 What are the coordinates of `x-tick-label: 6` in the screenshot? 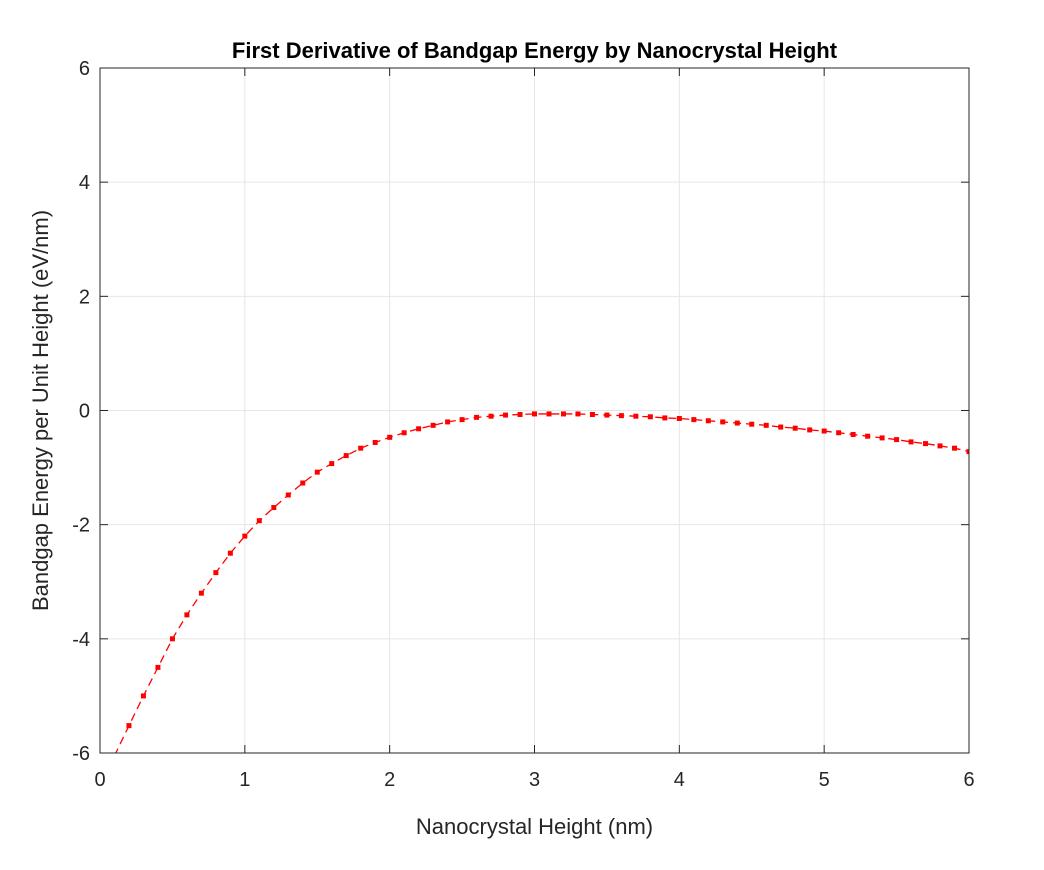 It's located at (968, 780).